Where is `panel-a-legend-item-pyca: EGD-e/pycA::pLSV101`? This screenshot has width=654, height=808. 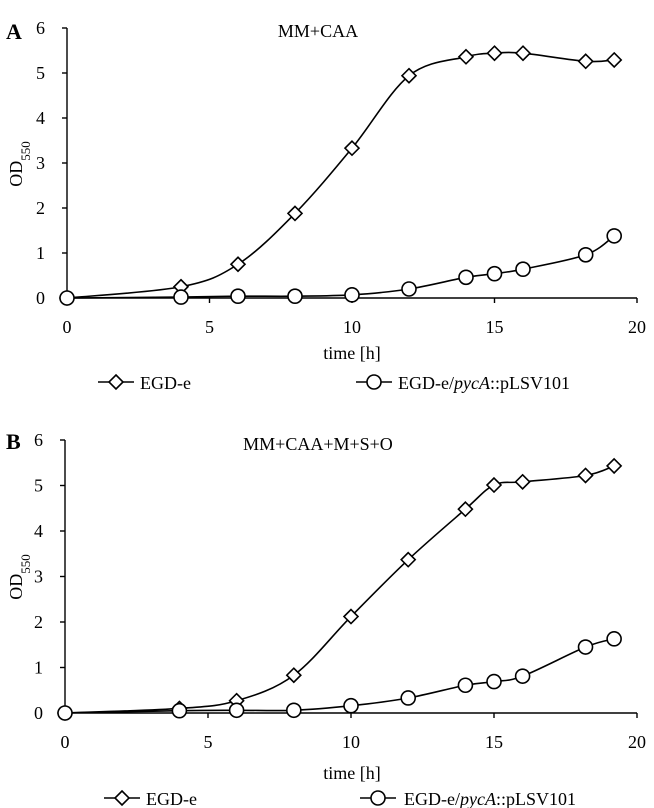
panel-a-legend-item-pyca: EGD-e/pycA::pLSV101 is located at coordinates (463, 383).